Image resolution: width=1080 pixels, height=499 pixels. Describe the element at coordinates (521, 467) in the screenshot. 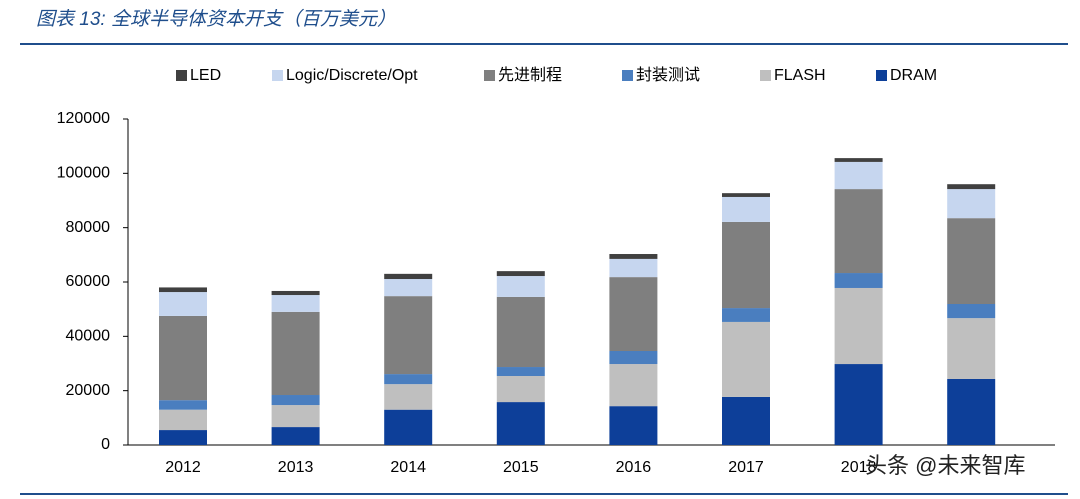

I see `x-tick-label: 2015` at that location.